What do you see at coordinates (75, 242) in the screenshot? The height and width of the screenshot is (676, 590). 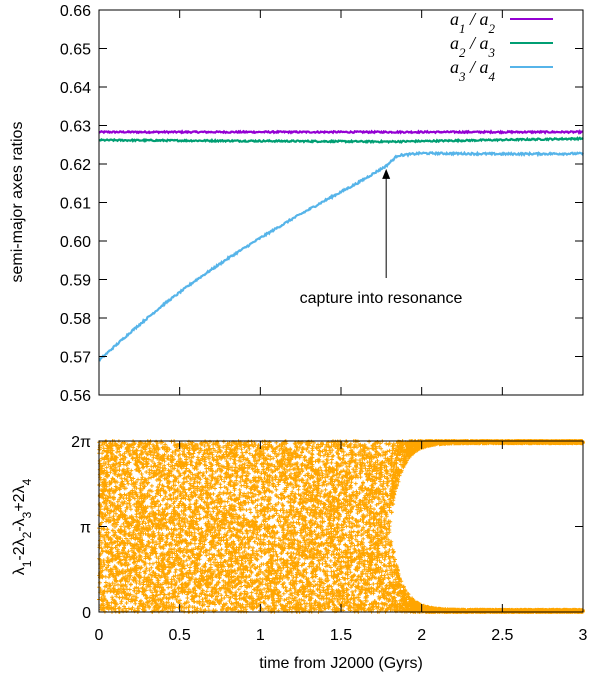 I see `top-y-tick-label: 0.60` at bounding box center [75, 242].